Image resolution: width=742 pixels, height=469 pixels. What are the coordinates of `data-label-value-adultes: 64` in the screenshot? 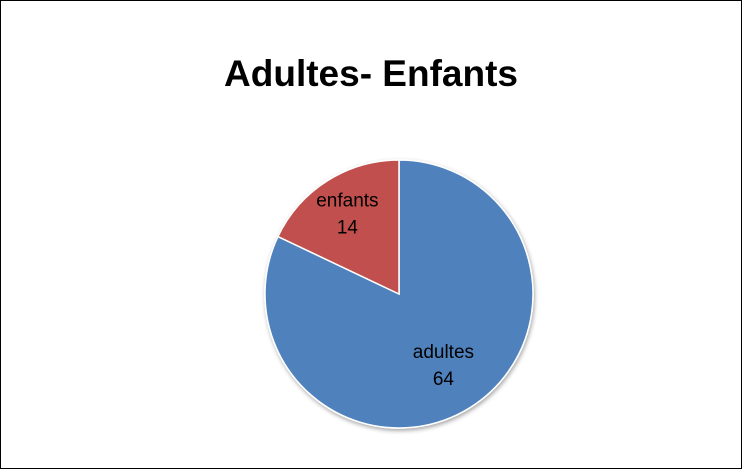 It's located at (444, 379).